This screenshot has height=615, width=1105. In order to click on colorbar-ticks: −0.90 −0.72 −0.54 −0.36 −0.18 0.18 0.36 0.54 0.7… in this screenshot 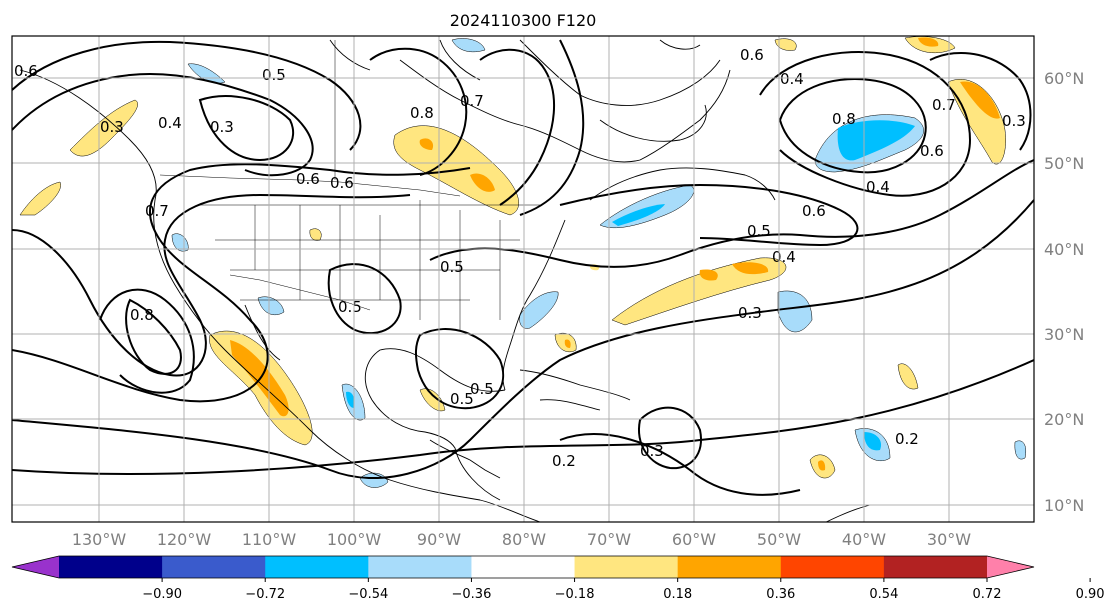, I will do `click(623, 590)`.